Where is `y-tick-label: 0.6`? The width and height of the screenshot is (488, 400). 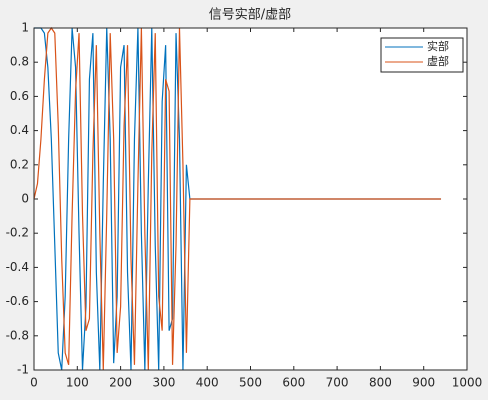
y-tick-label: 0.6 is located at coordinates (19, 96).